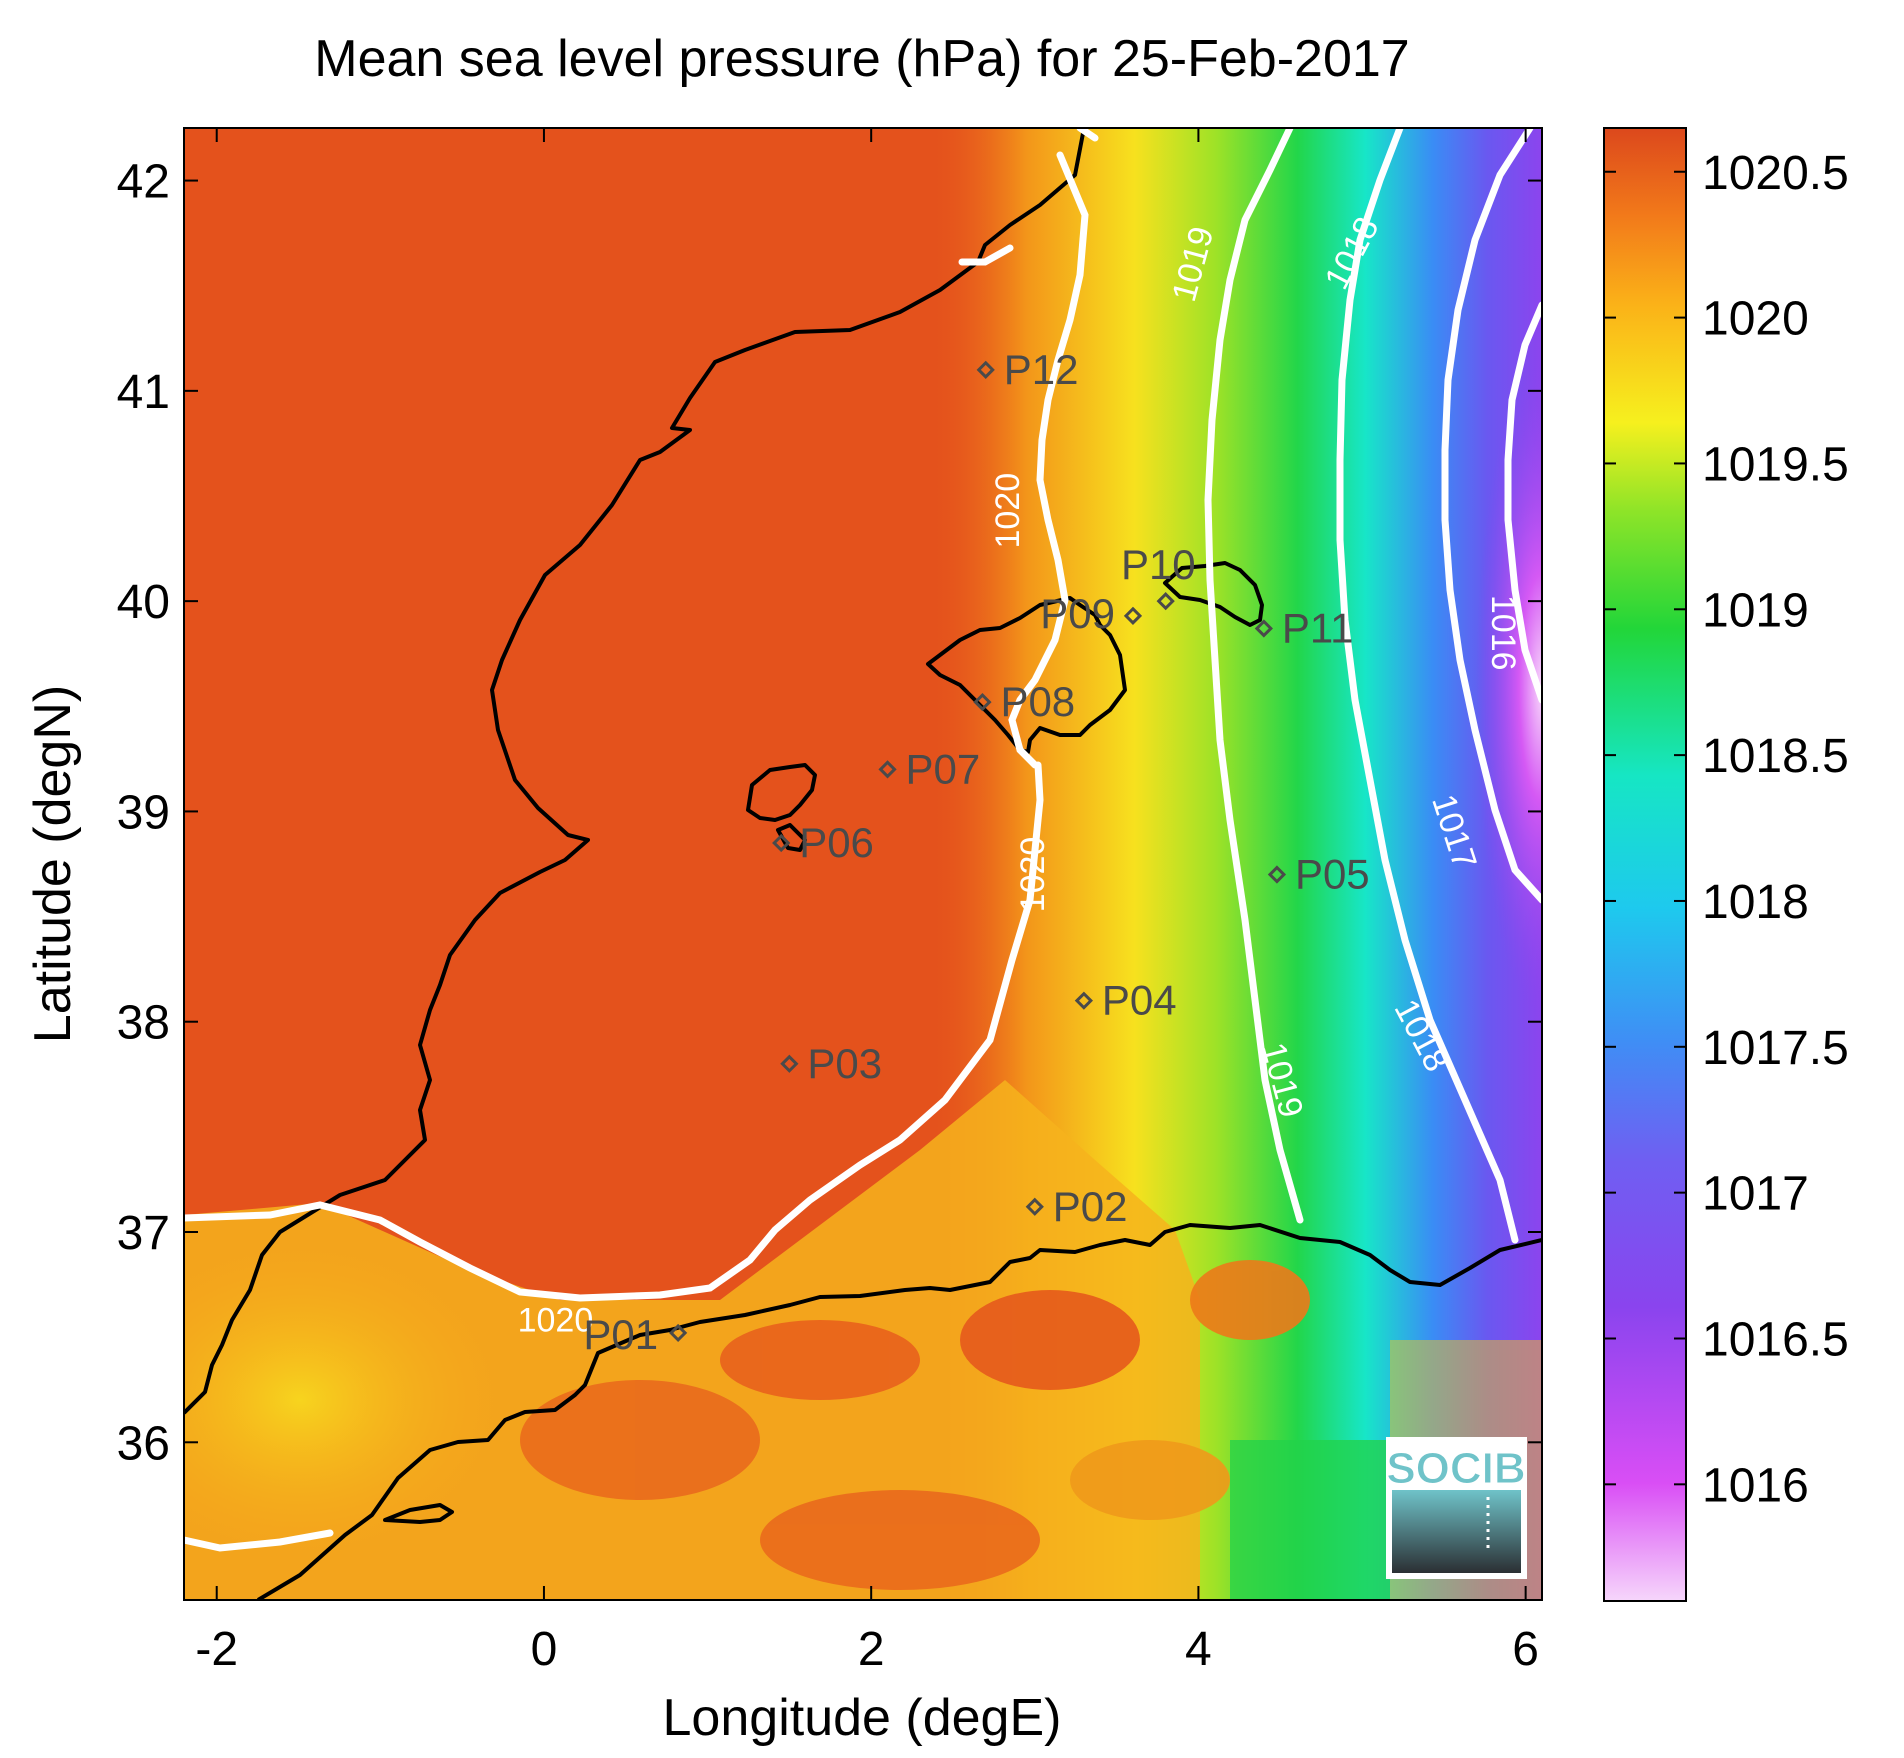  What do you see at coordinates (259, 1540) in the screenshot?
I see `contour-1020-sw` at bounding box center [259, 1540].